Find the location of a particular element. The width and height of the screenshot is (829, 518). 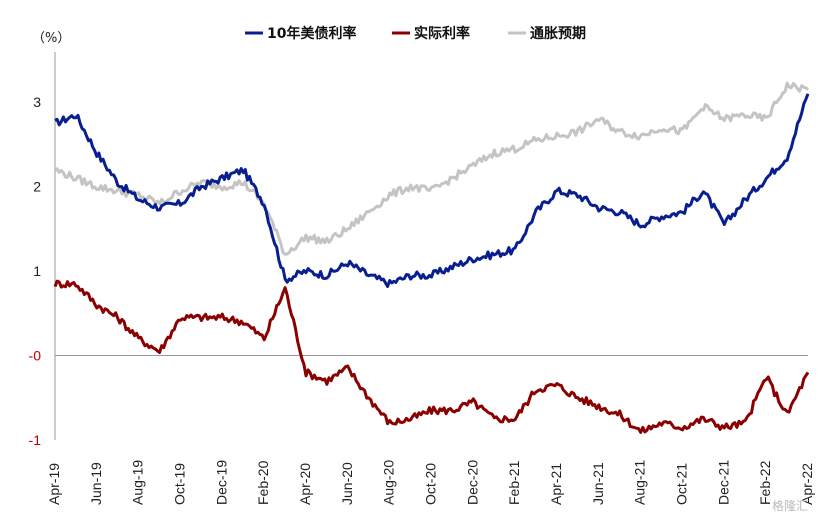

x-tick-label: Jun-19 is located at coordinates (96, 483).